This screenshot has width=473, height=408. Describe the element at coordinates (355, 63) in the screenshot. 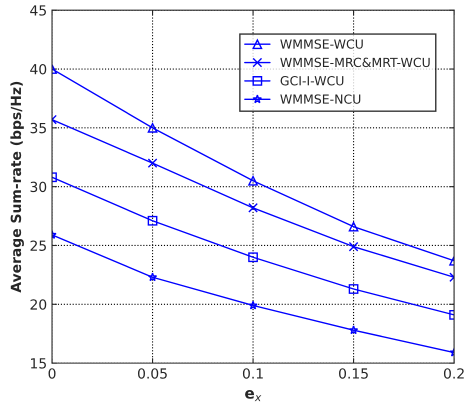

I see `legend-label: WMMSE-MRC&MRT-WCU` at that location.